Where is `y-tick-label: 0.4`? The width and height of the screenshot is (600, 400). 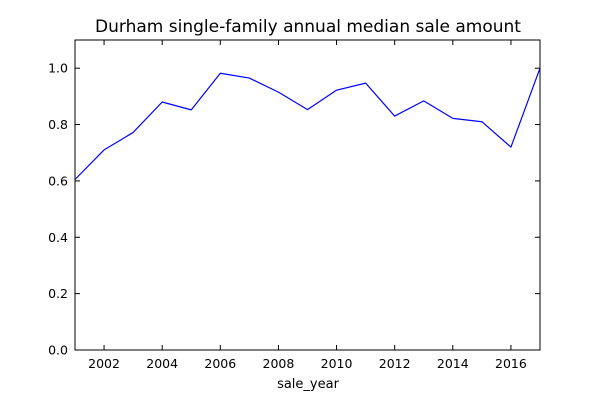 y-tick-label: 0.4 is located at coordinates (58, 237).